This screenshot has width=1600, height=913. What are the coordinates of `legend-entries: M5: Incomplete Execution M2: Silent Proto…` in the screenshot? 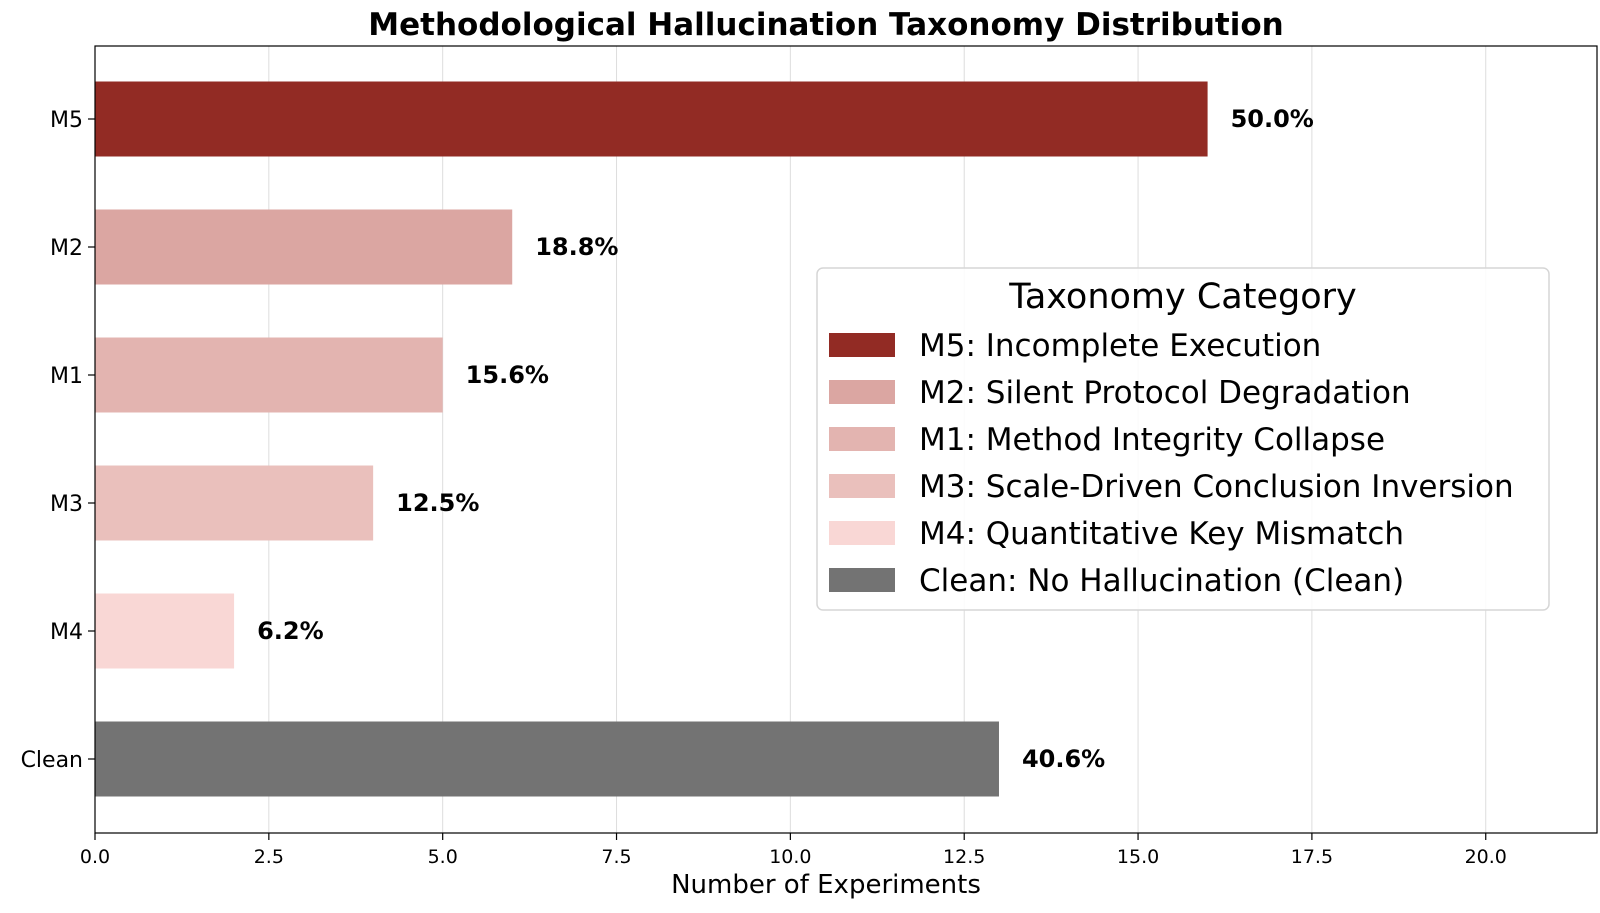 It's located at (1171, 463).